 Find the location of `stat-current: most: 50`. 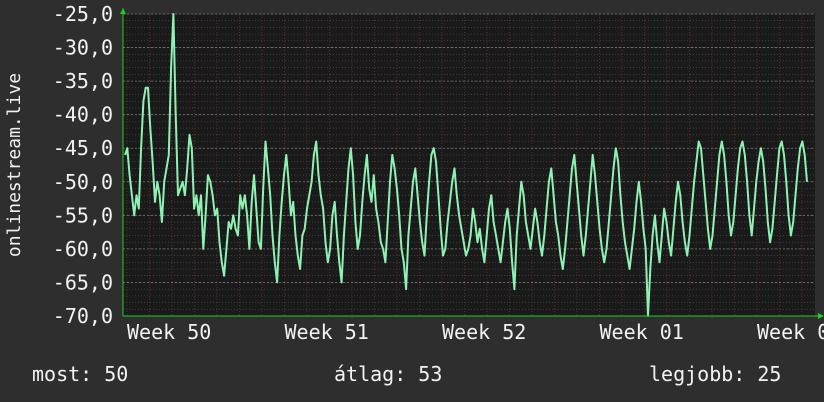

stat-current: most: 50 is located at coordinates (80, 374).